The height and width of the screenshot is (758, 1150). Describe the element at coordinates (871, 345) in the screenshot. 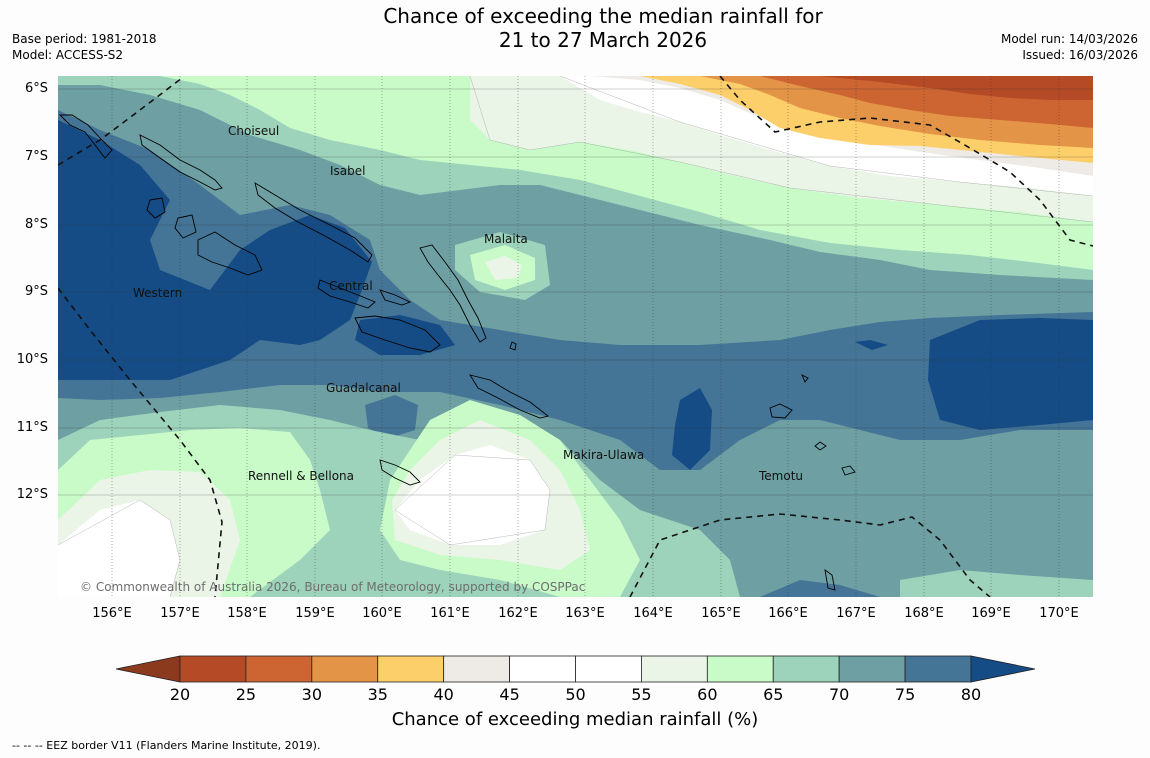

I see `band-80-small` at that location.